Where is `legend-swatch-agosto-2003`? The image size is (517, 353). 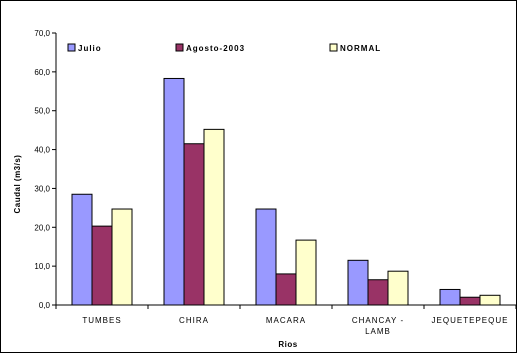 legend-swatch-agosto-2003 is located at coordinates (179, 47).